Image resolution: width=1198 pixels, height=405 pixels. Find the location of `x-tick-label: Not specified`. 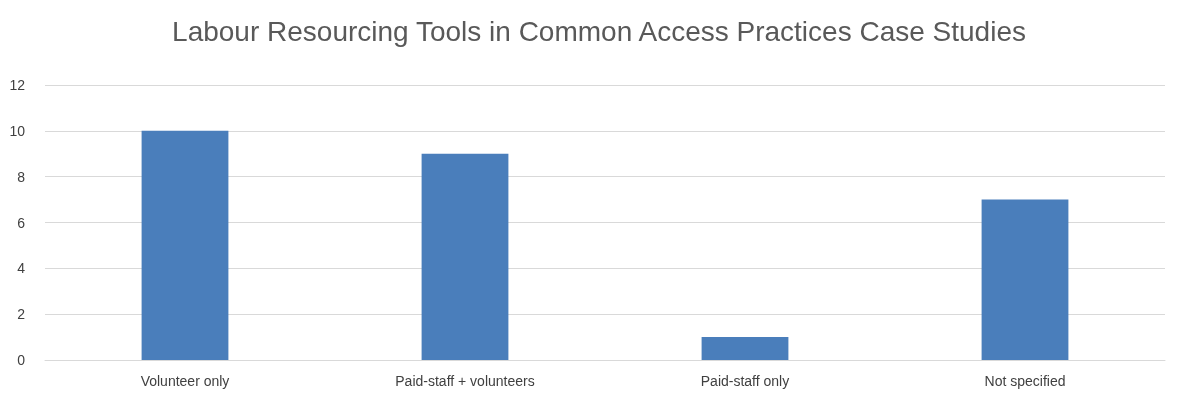

x-tick-label: Not specified is located at coordinates (1025, 381).